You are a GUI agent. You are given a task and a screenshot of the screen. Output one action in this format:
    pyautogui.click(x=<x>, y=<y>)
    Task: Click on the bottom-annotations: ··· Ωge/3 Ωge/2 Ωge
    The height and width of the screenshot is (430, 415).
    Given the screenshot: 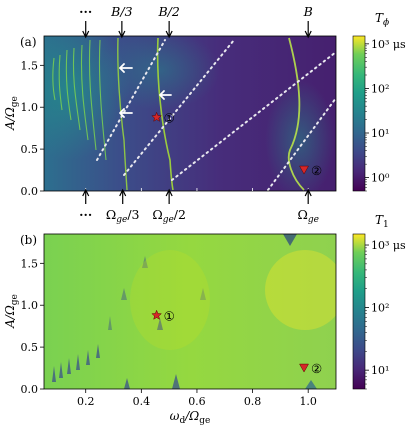 What is the action you would take?
    pyautogui.click(x=199, y=206)
    